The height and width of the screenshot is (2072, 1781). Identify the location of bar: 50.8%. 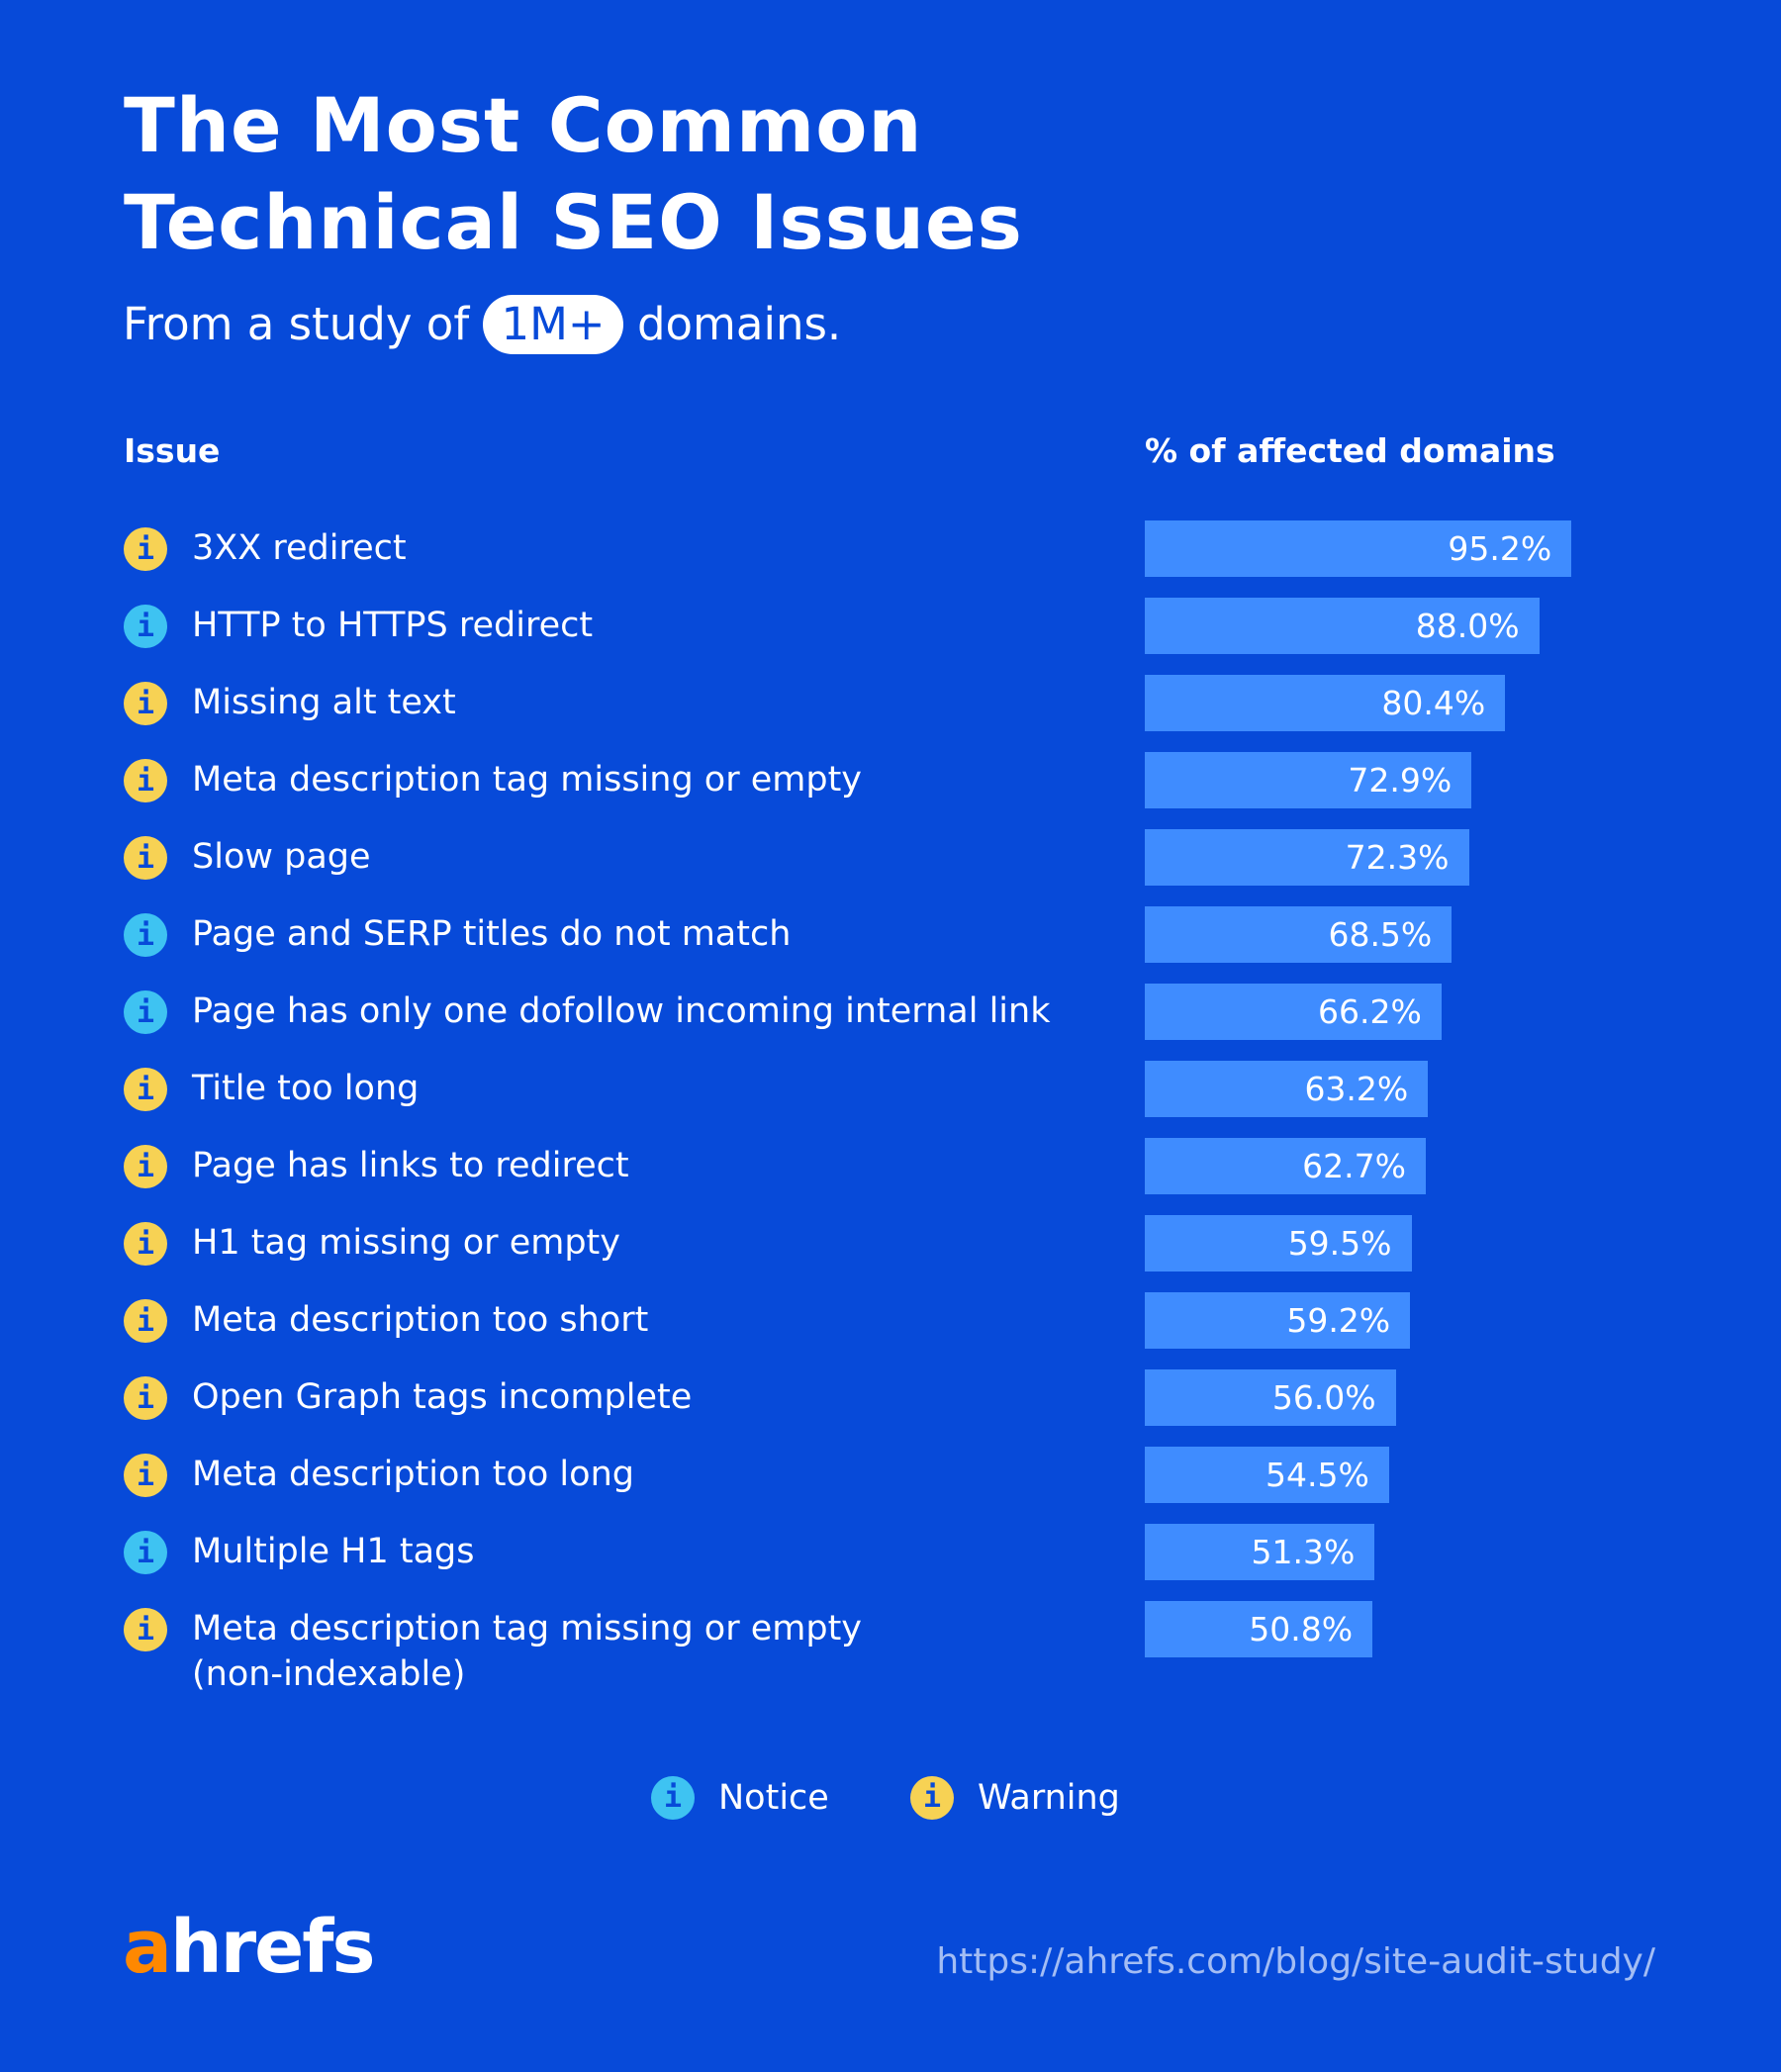
(1259, 1629).